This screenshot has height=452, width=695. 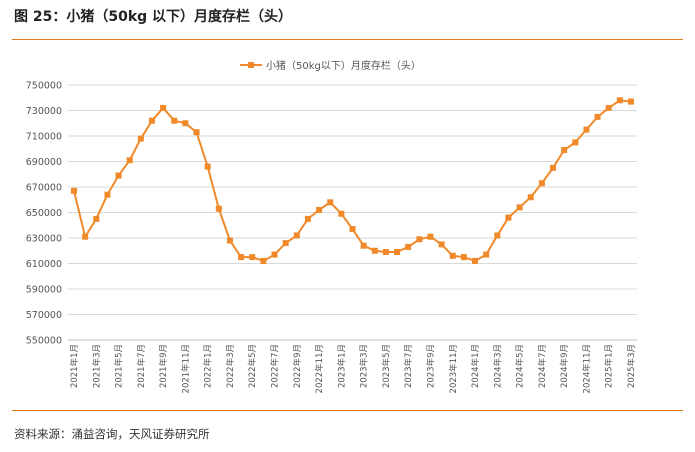 I want to click on x-tick-label: 2021年1月, so click(x=74, y=366).